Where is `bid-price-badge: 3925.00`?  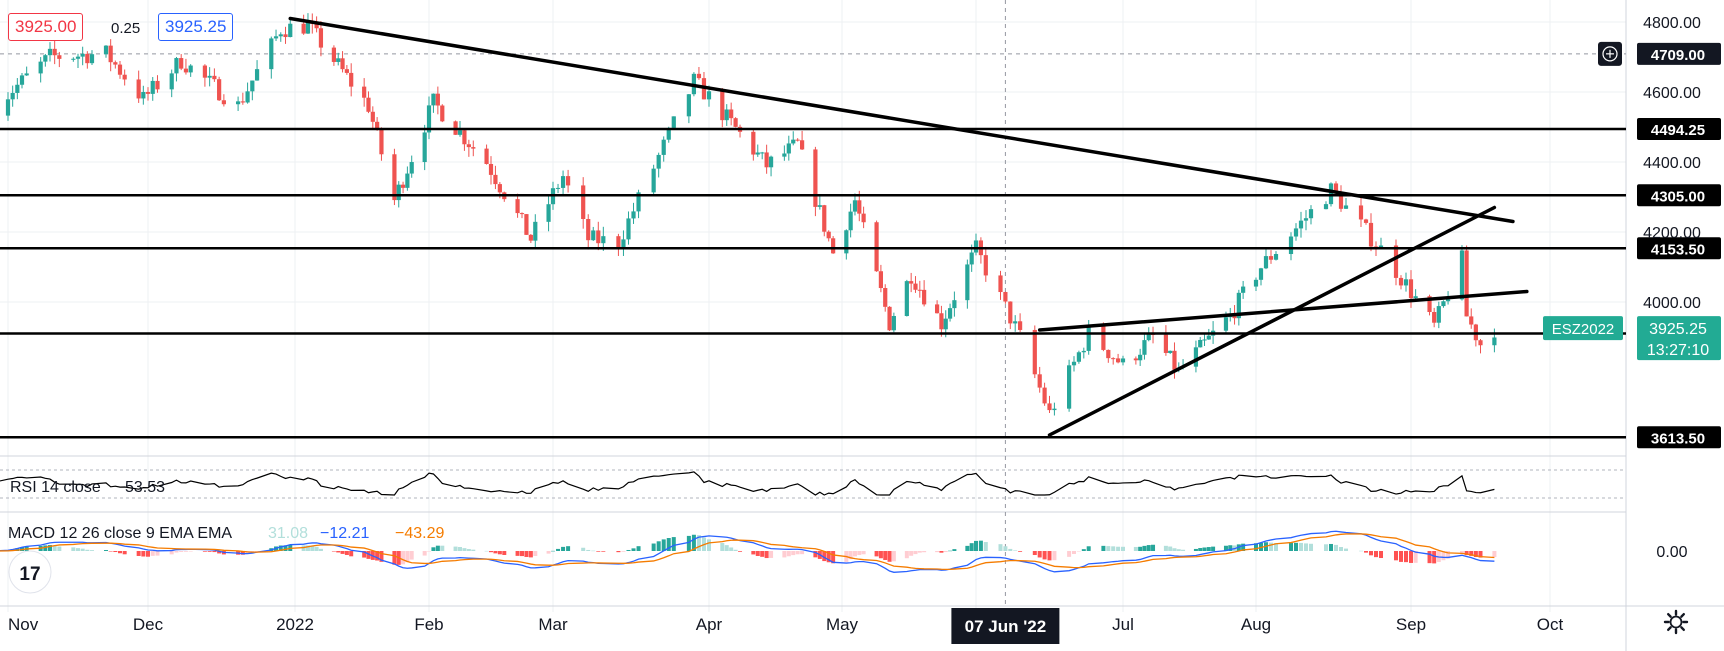 bid-price-badge: 3925.00 is located at coordinates (46, 27).